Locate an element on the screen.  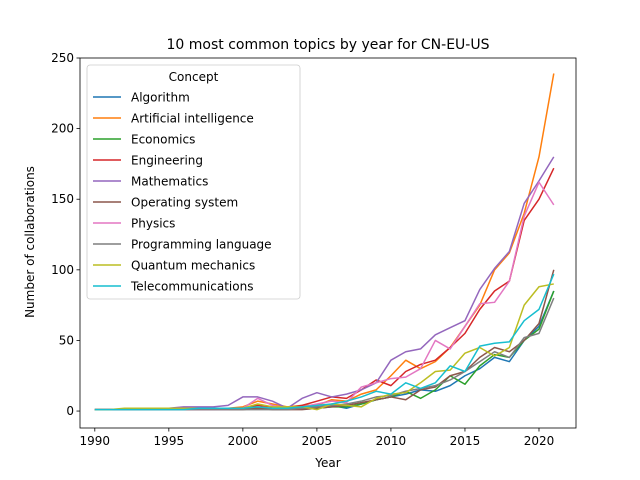
legend-label-mathematics: Mathematics is located at coordinates (169, 182).